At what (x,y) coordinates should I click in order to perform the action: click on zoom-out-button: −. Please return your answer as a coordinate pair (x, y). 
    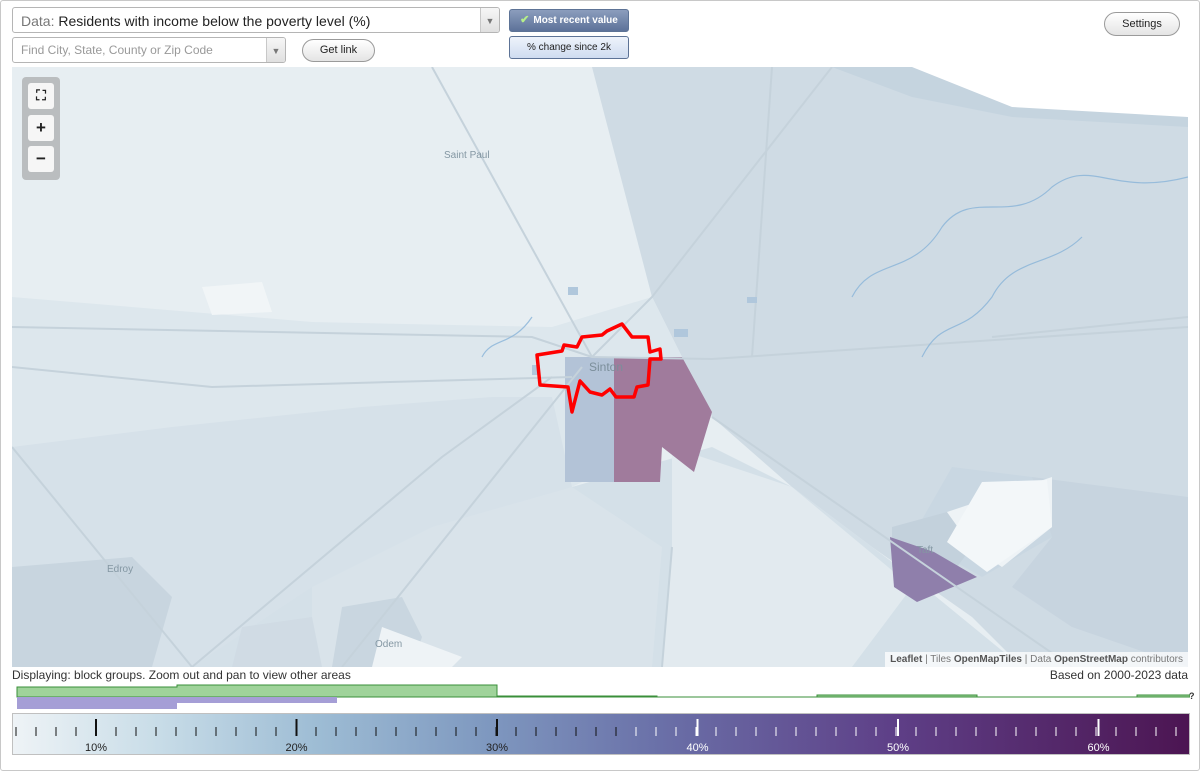
    Looking at the image, I should click on (41, 159).